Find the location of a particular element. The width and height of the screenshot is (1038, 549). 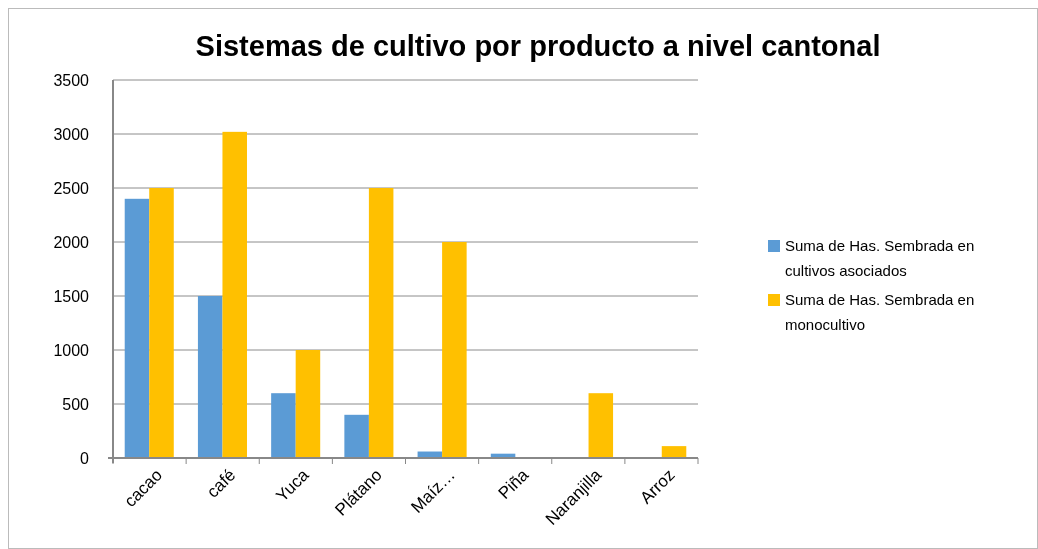

y-tick-label: 500 is located at coordinates (76, 404).